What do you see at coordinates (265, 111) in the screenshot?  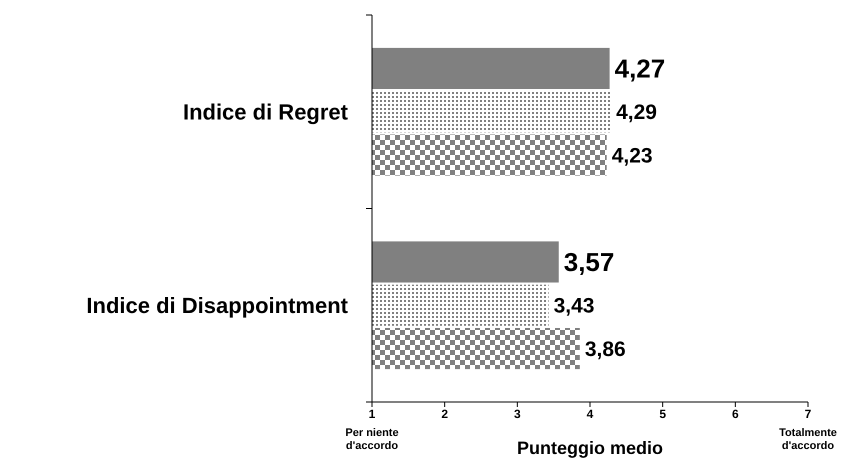 I see `y-tick-label: Indice di Regret` at bounding box center [265, 111].